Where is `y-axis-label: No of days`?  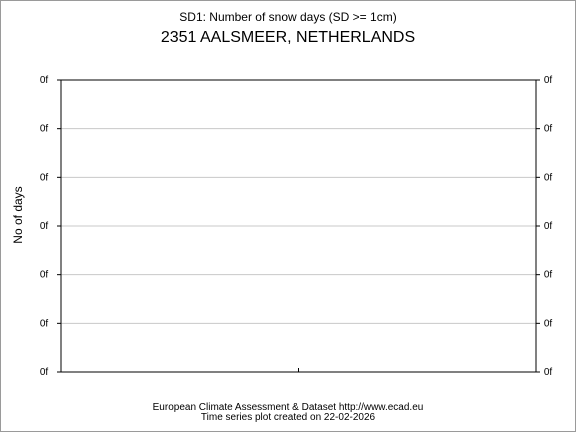
y-axis-label: No of days is located at coordinates (18, 214).